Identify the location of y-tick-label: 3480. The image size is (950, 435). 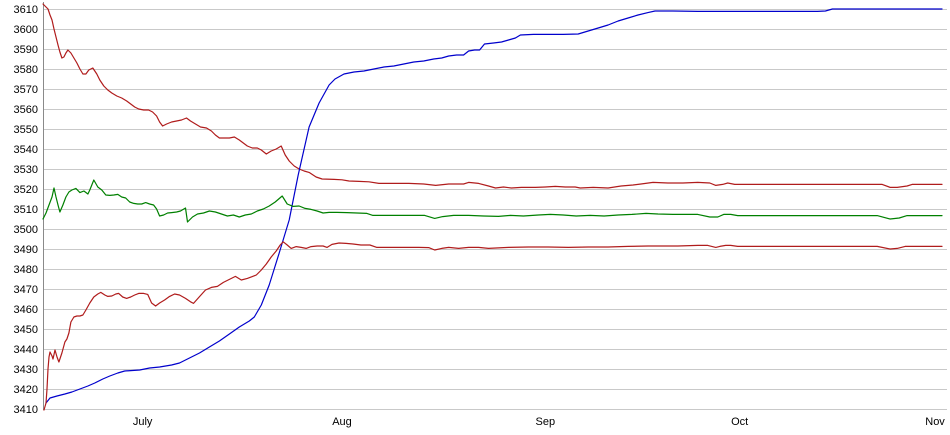
(26, 270).